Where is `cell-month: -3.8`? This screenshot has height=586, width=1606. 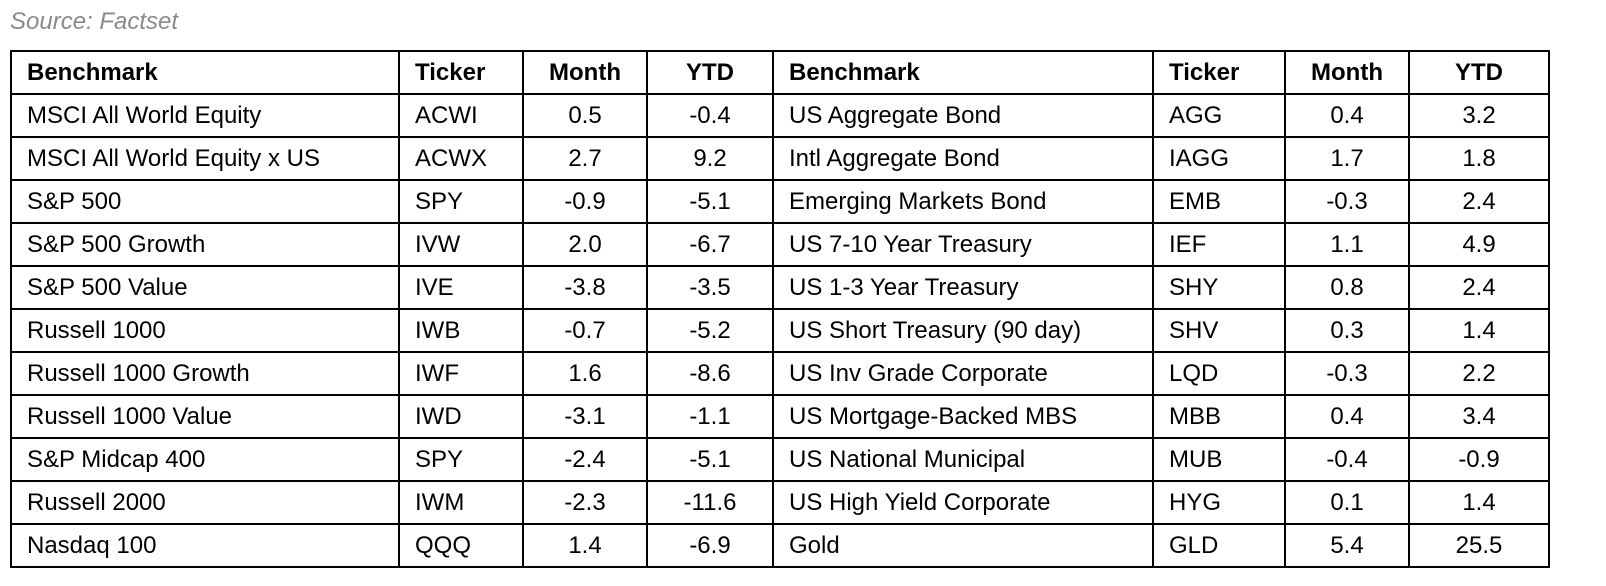 cell-month: -3.8 is located at coordinates (585, 287).